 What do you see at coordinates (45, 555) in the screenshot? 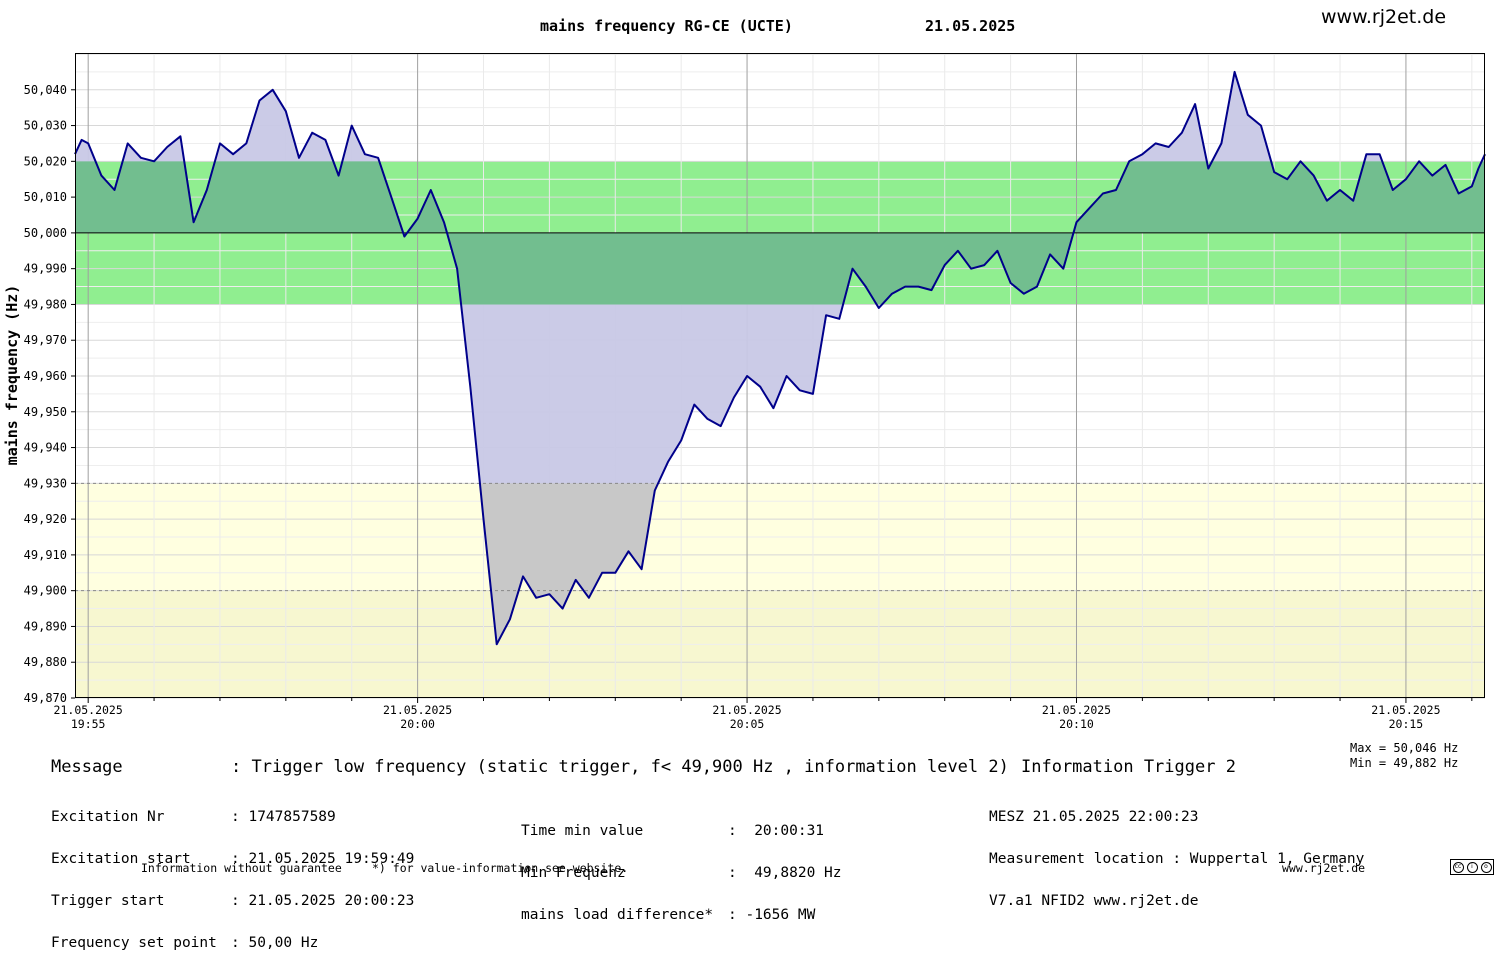
I see `y-tick-label: 49,910` at bounding box center [45, 555].